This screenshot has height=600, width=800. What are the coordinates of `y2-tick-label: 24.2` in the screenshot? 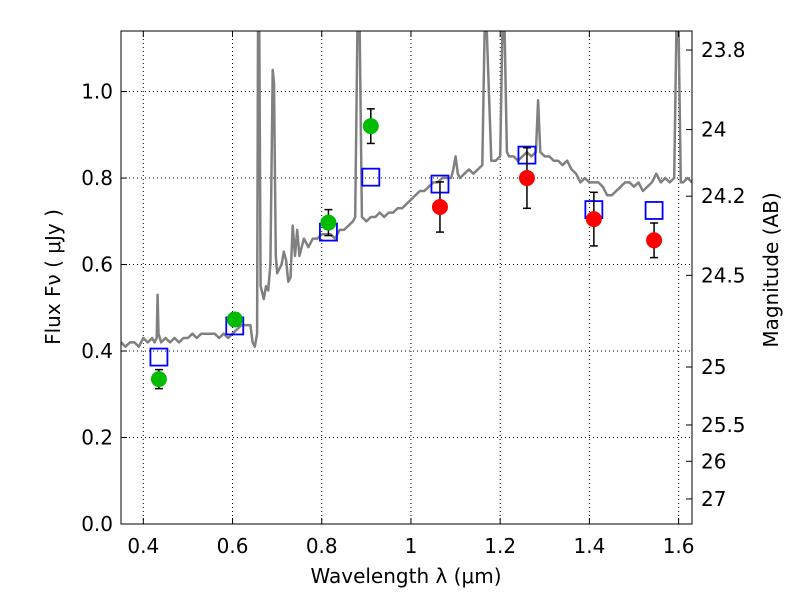 It's located at (723, 196).